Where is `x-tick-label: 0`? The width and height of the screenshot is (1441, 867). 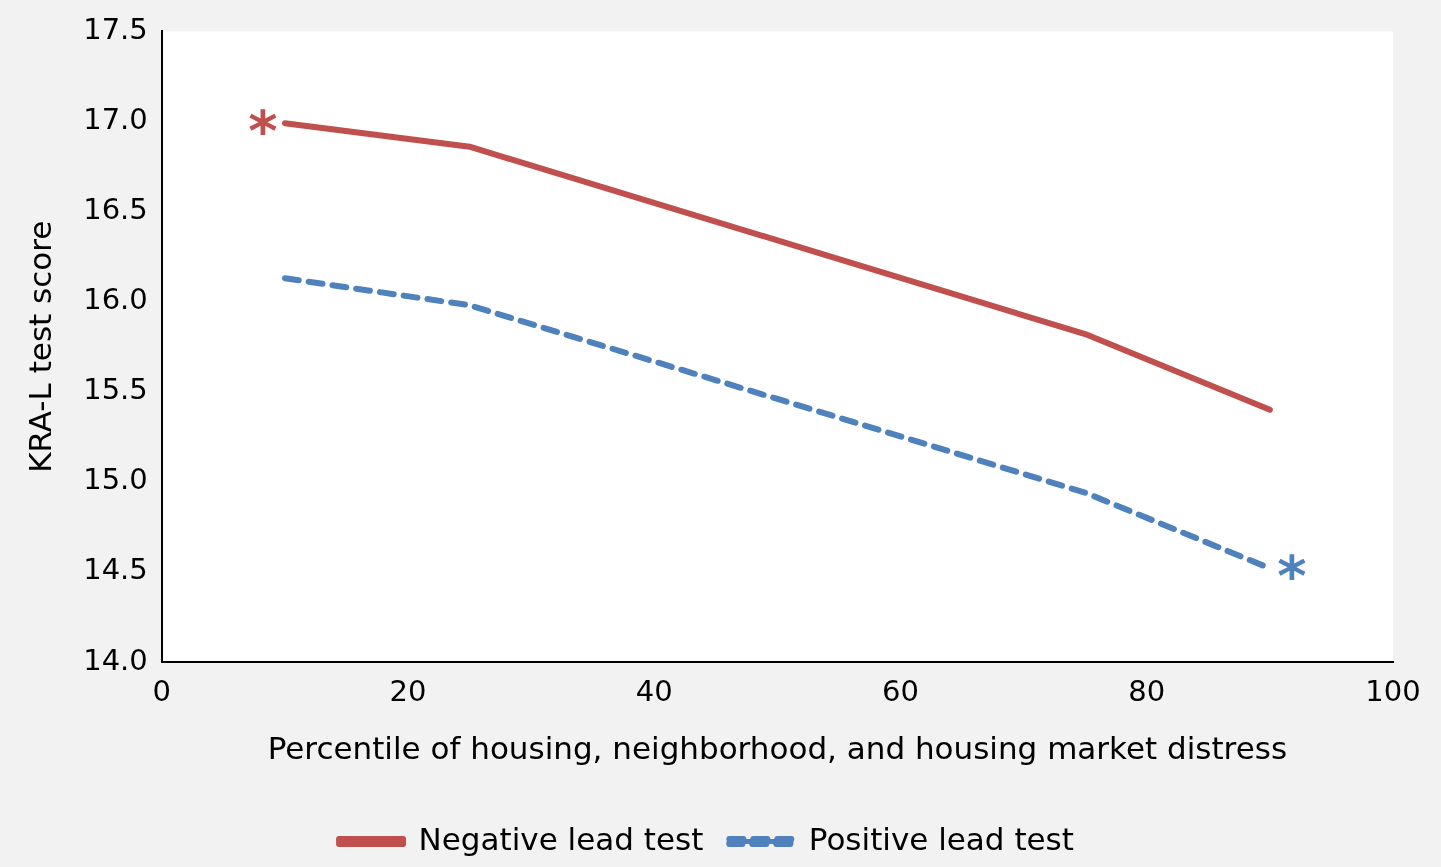 x-tick-label: 0 is located at coordinates (161, 690).